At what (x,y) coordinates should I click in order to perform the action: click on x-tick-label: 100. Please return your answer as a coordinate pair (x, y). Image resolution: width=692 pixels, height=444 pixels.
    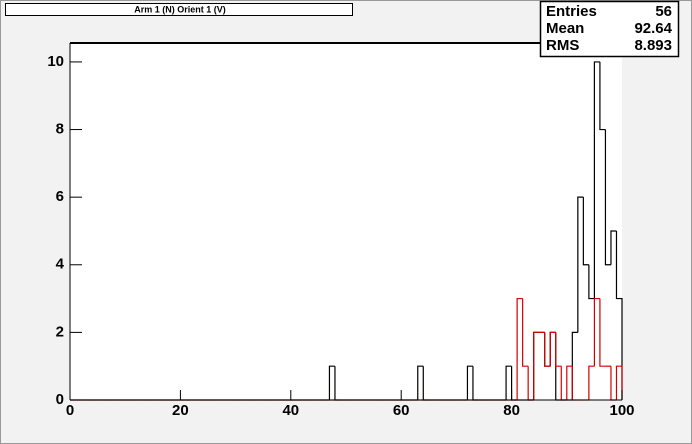
    Looking at the image, I should click on (621, 410).